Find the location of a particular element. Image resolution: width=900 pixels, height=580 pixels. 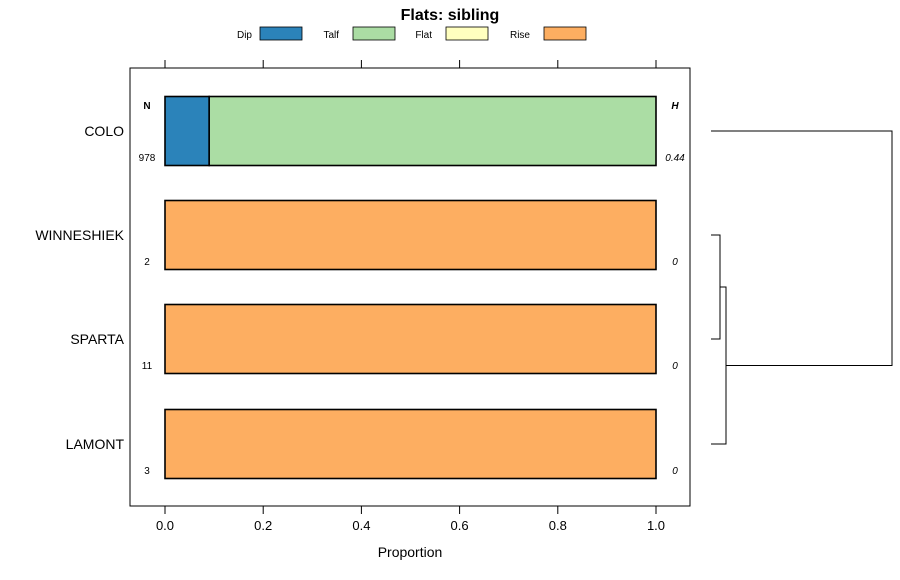

h-values: 0.44 0 0 0 is located at coordinates (675, 315).